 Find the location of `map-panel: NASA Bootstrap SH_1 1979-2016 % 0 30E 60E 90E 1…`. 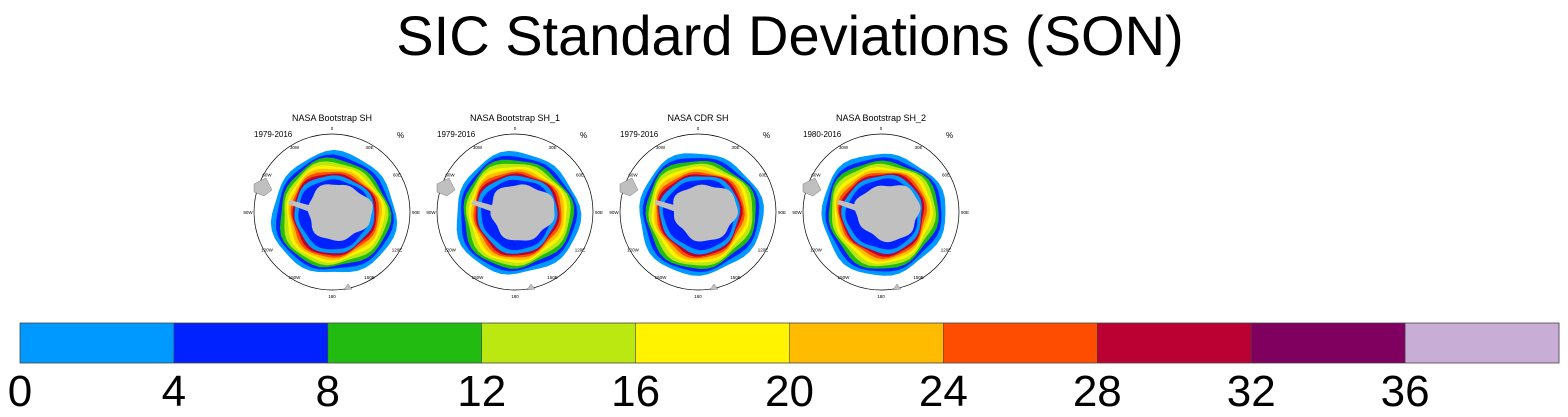

map-panel: NASA Bootstrap SH_1 1979-2016 % 0 30E 60E 90E 1… is located at coordinates (514, 206).